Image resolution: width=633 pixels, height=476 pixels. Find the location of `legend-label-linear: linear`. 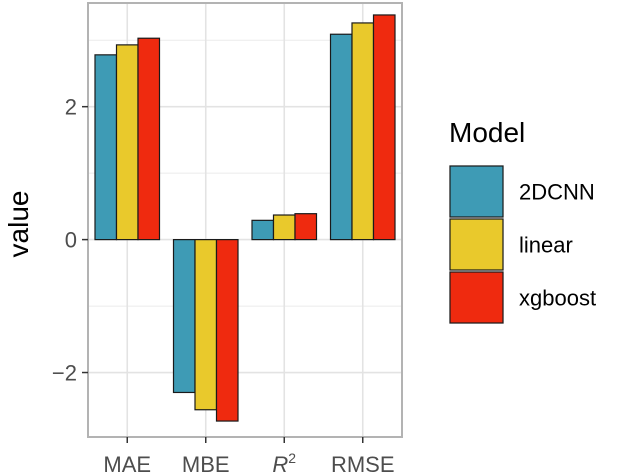

legend-label-linear: linear is located at coordinates (546, 245).